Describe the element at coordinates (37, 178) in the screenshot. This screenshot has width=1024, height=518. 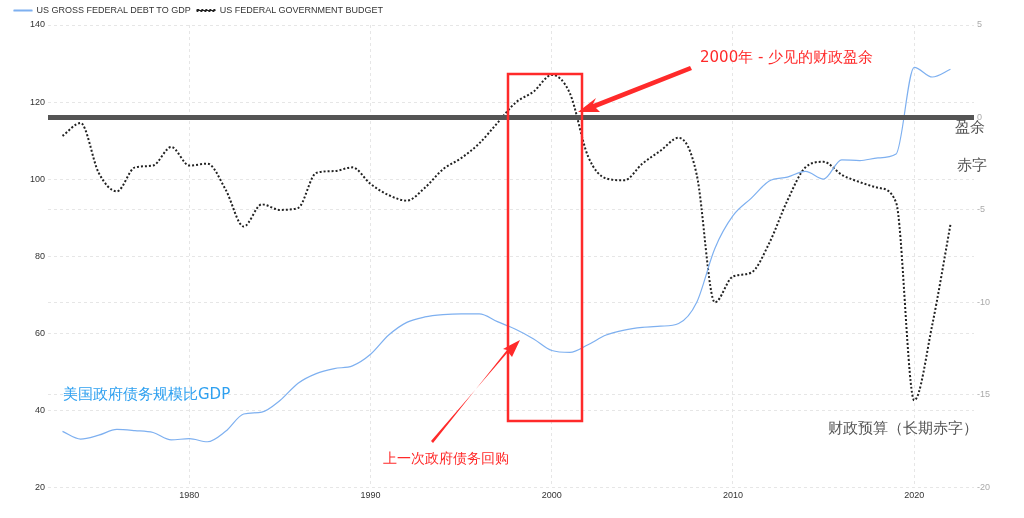
I see `y-tick-label: 100` at that location.